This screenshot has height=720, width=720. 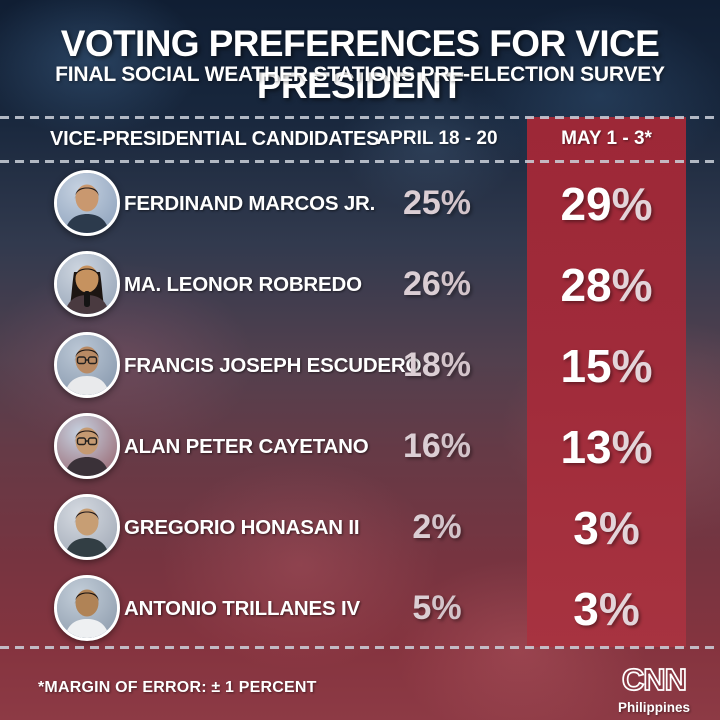 I want to click on candidate-name: FERDINAND MARCOS JR., so click(x=250, y=203).